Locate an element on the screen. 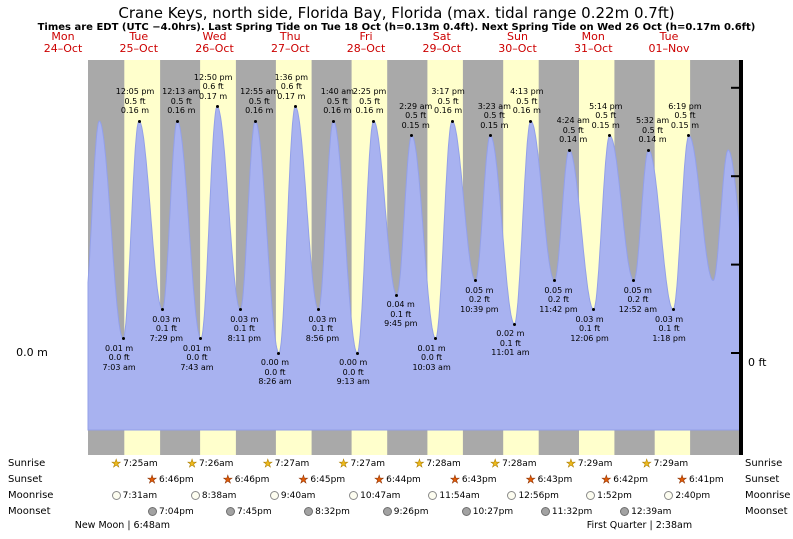 The height and width of the screenshot is (539, 793). annotation-line: 12:13 am is located at coordinates (181, 91).